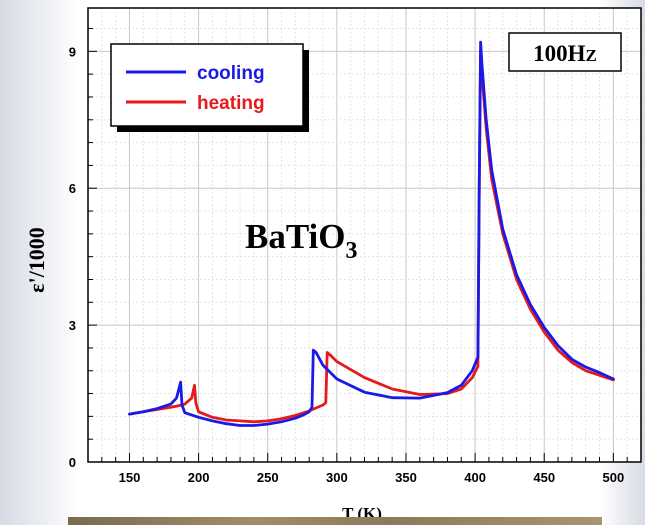  I want to click on x-tick-label: 150, so click(130, 477).